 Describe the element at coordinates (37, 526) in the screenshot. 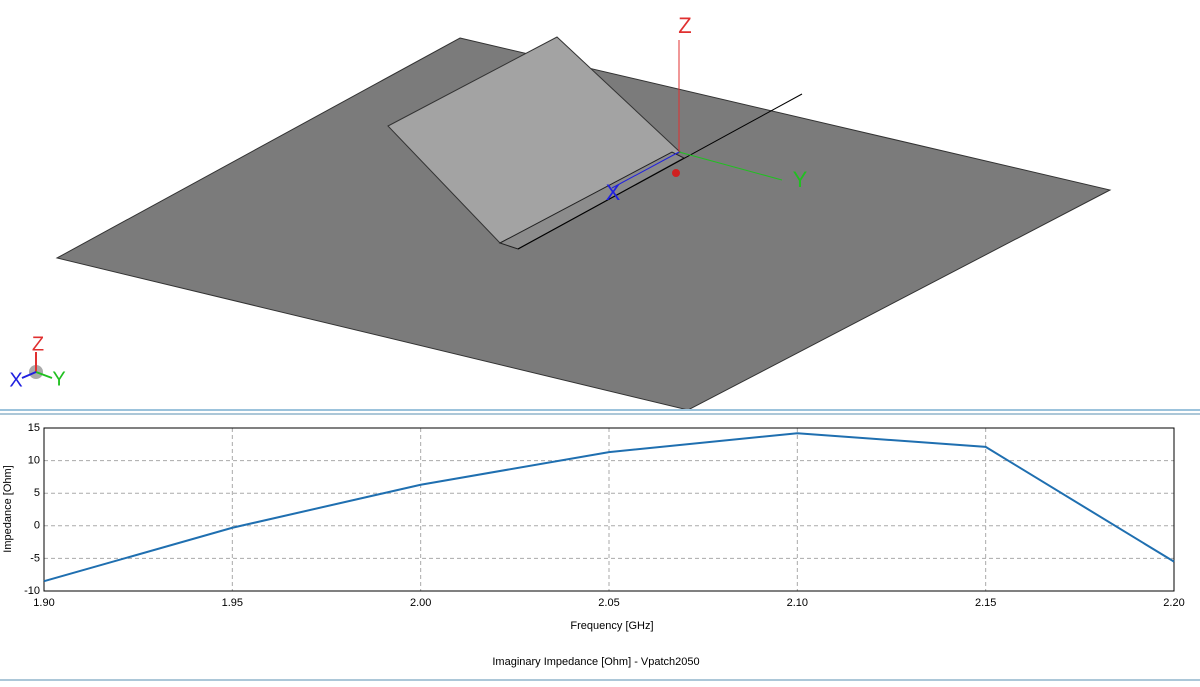

I see `y-tick-label: 0` at that location.